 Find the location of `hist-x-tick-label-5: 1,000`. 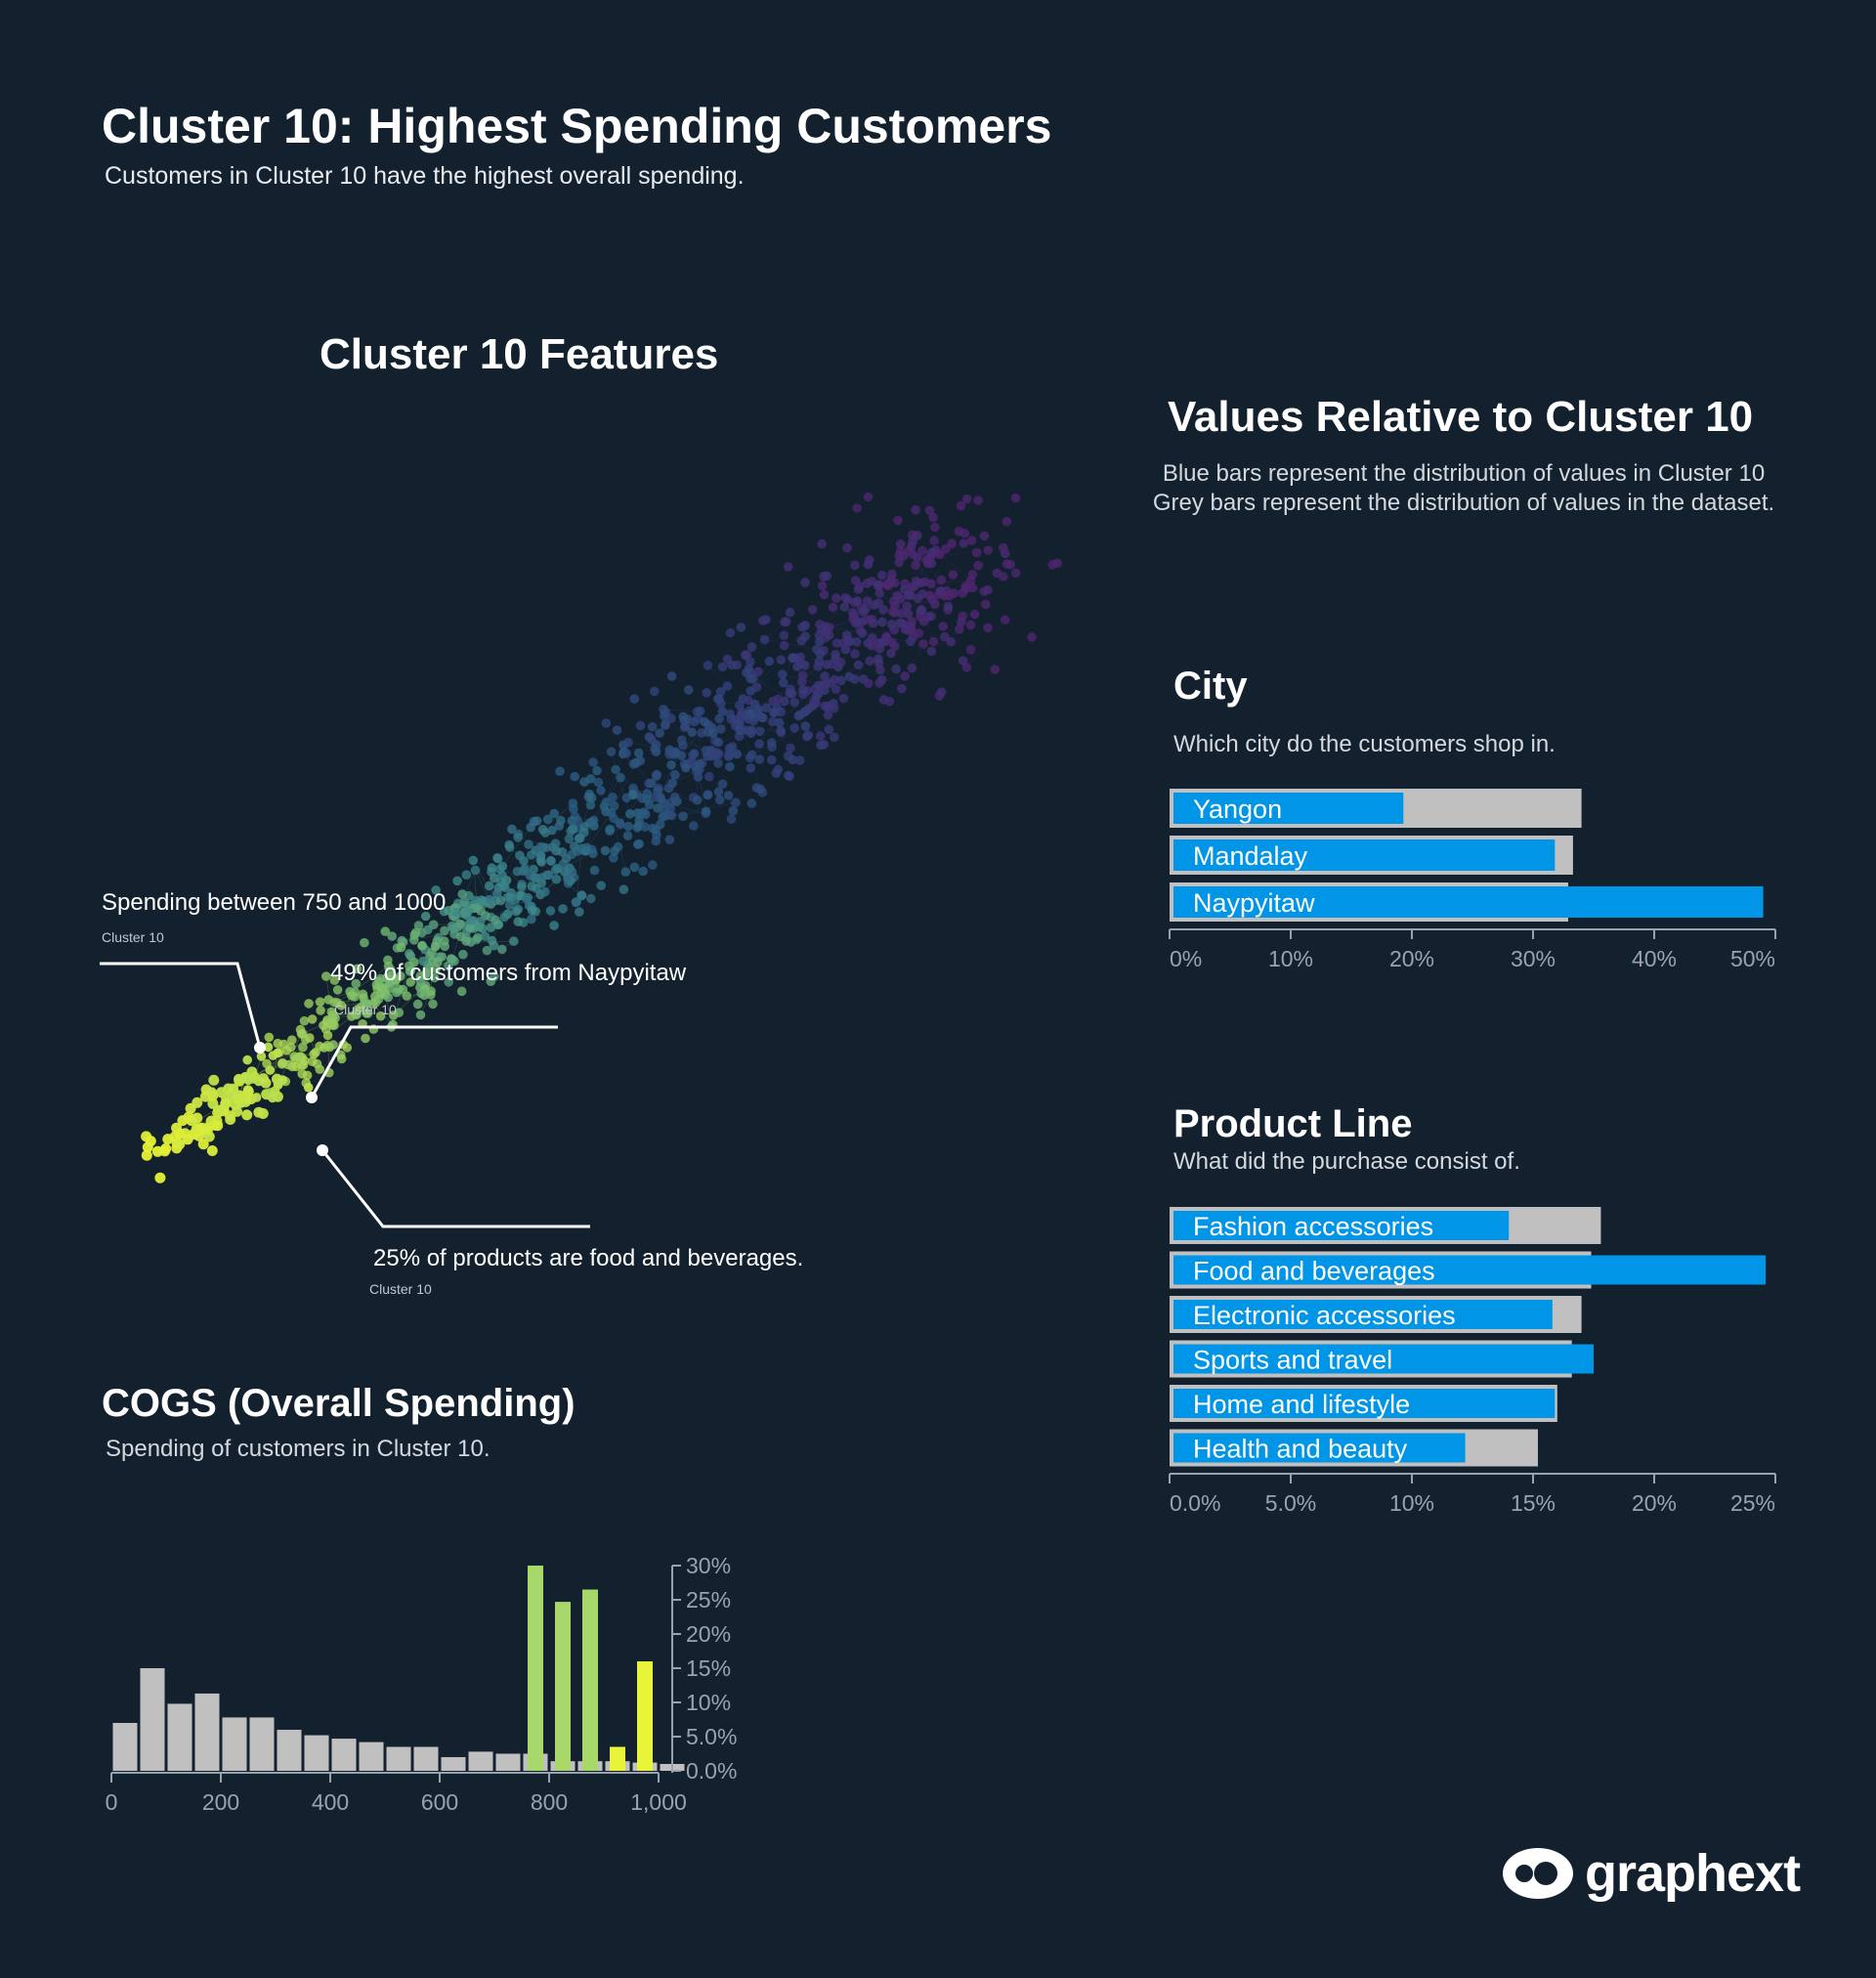

hist-x-tick-label-5: 1,000 is located at coordinates (658, 1802).